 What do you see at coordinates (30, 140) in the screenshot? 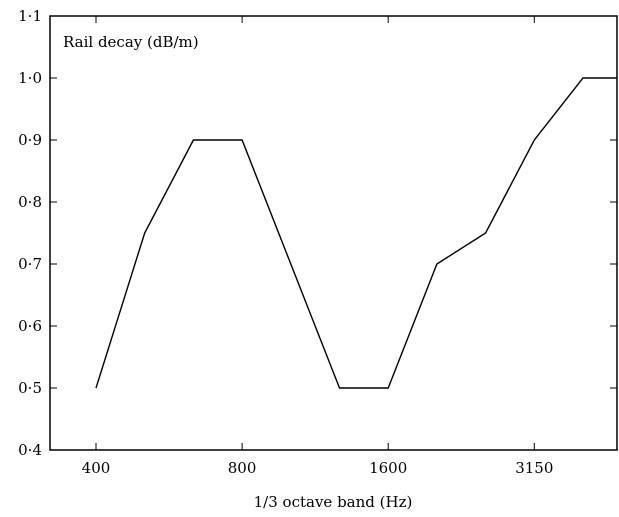
I see `y-tick-label: 0·9` at bounding box center [30, 140].